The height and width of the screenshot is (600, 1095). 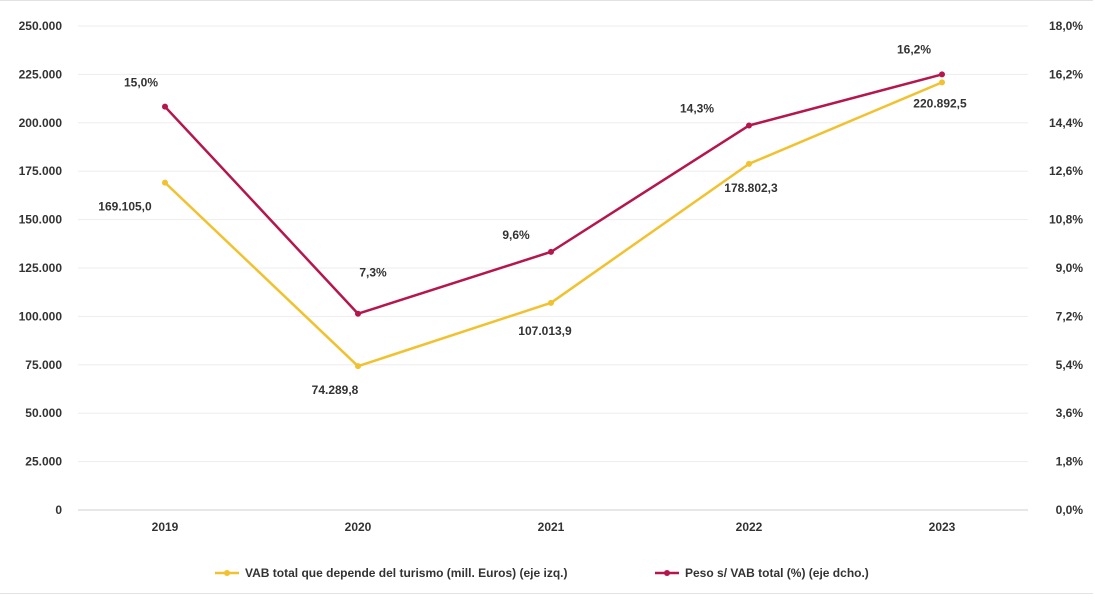 What do you see at coordinates (41, 26) in the screenshot?
I see `y-left-tick-label: 250.000` at bounding box center [41, 26].